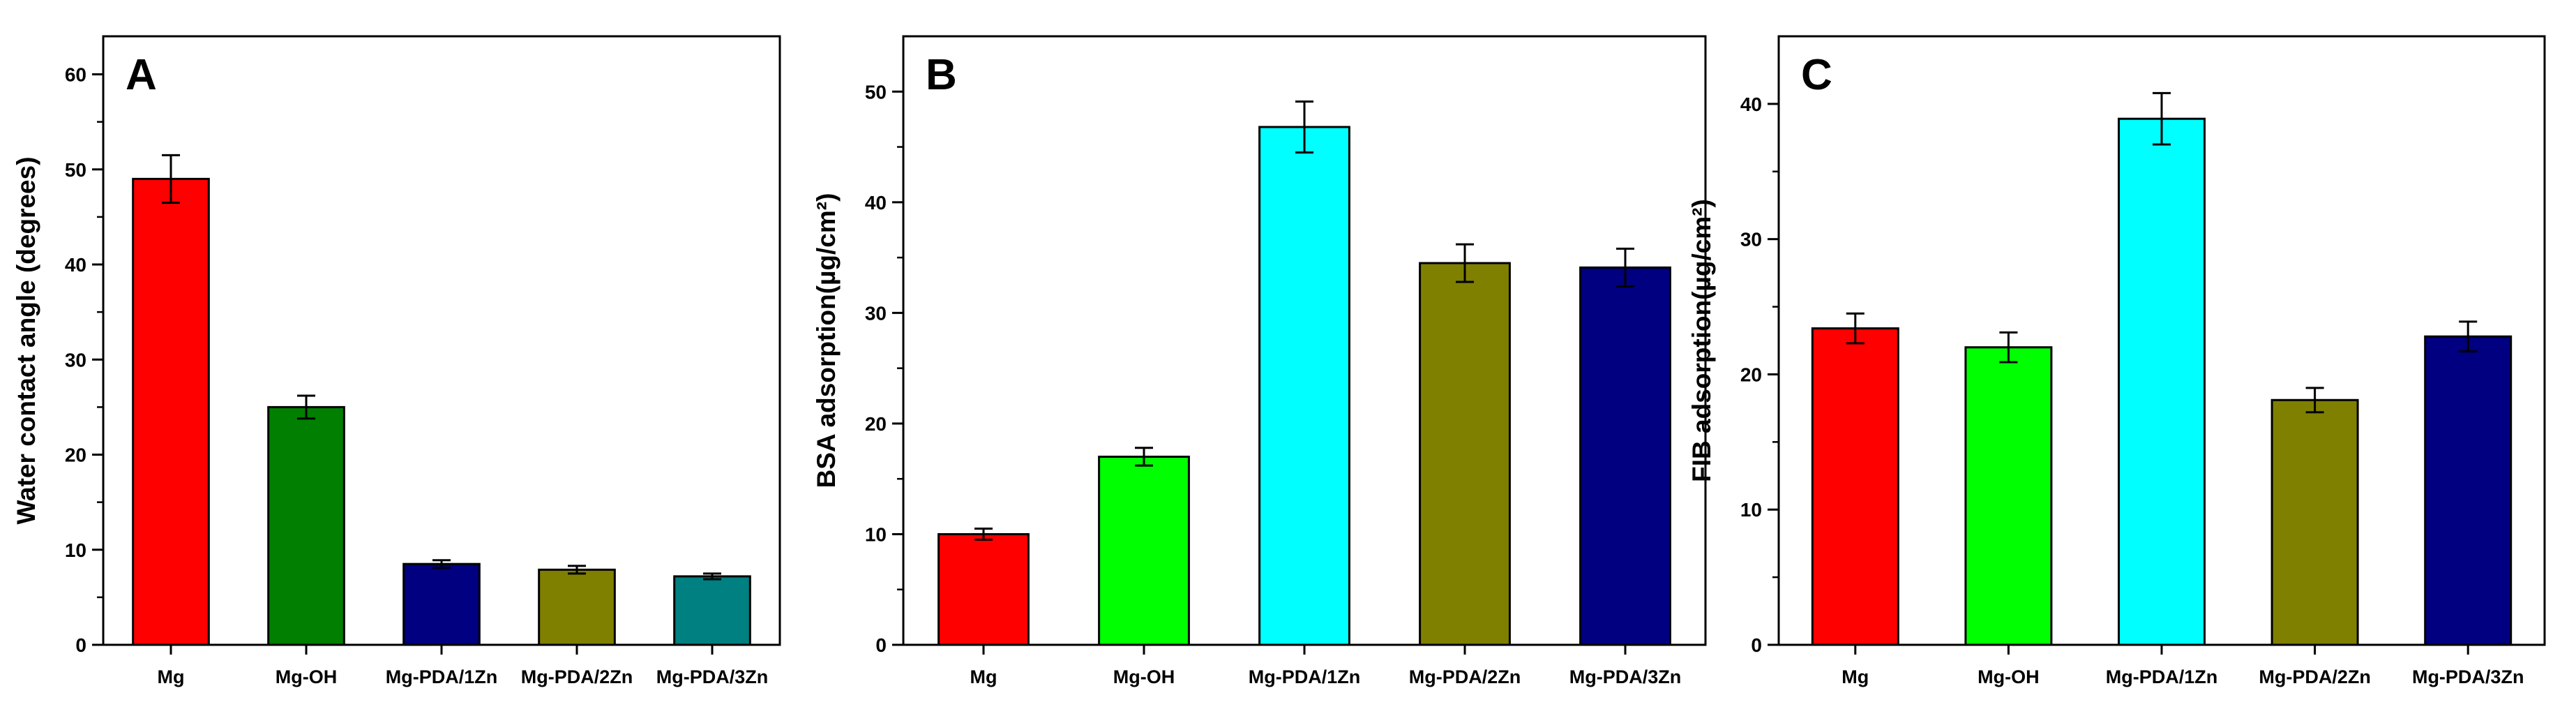 The width and height of the screenshot is (2576, 716). I want to click on y-axis-title: FIB adsorption(µg/cm²), so click(1701, 340).